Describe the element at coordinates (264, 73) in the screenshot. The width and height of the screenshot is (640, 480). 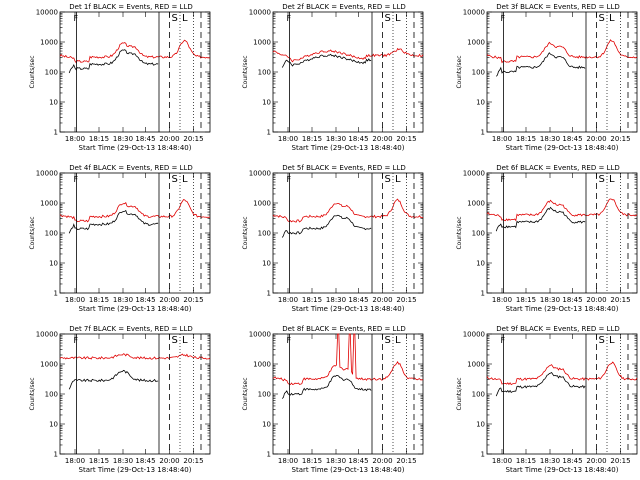
I see `y-tick-label: 100` at that location.